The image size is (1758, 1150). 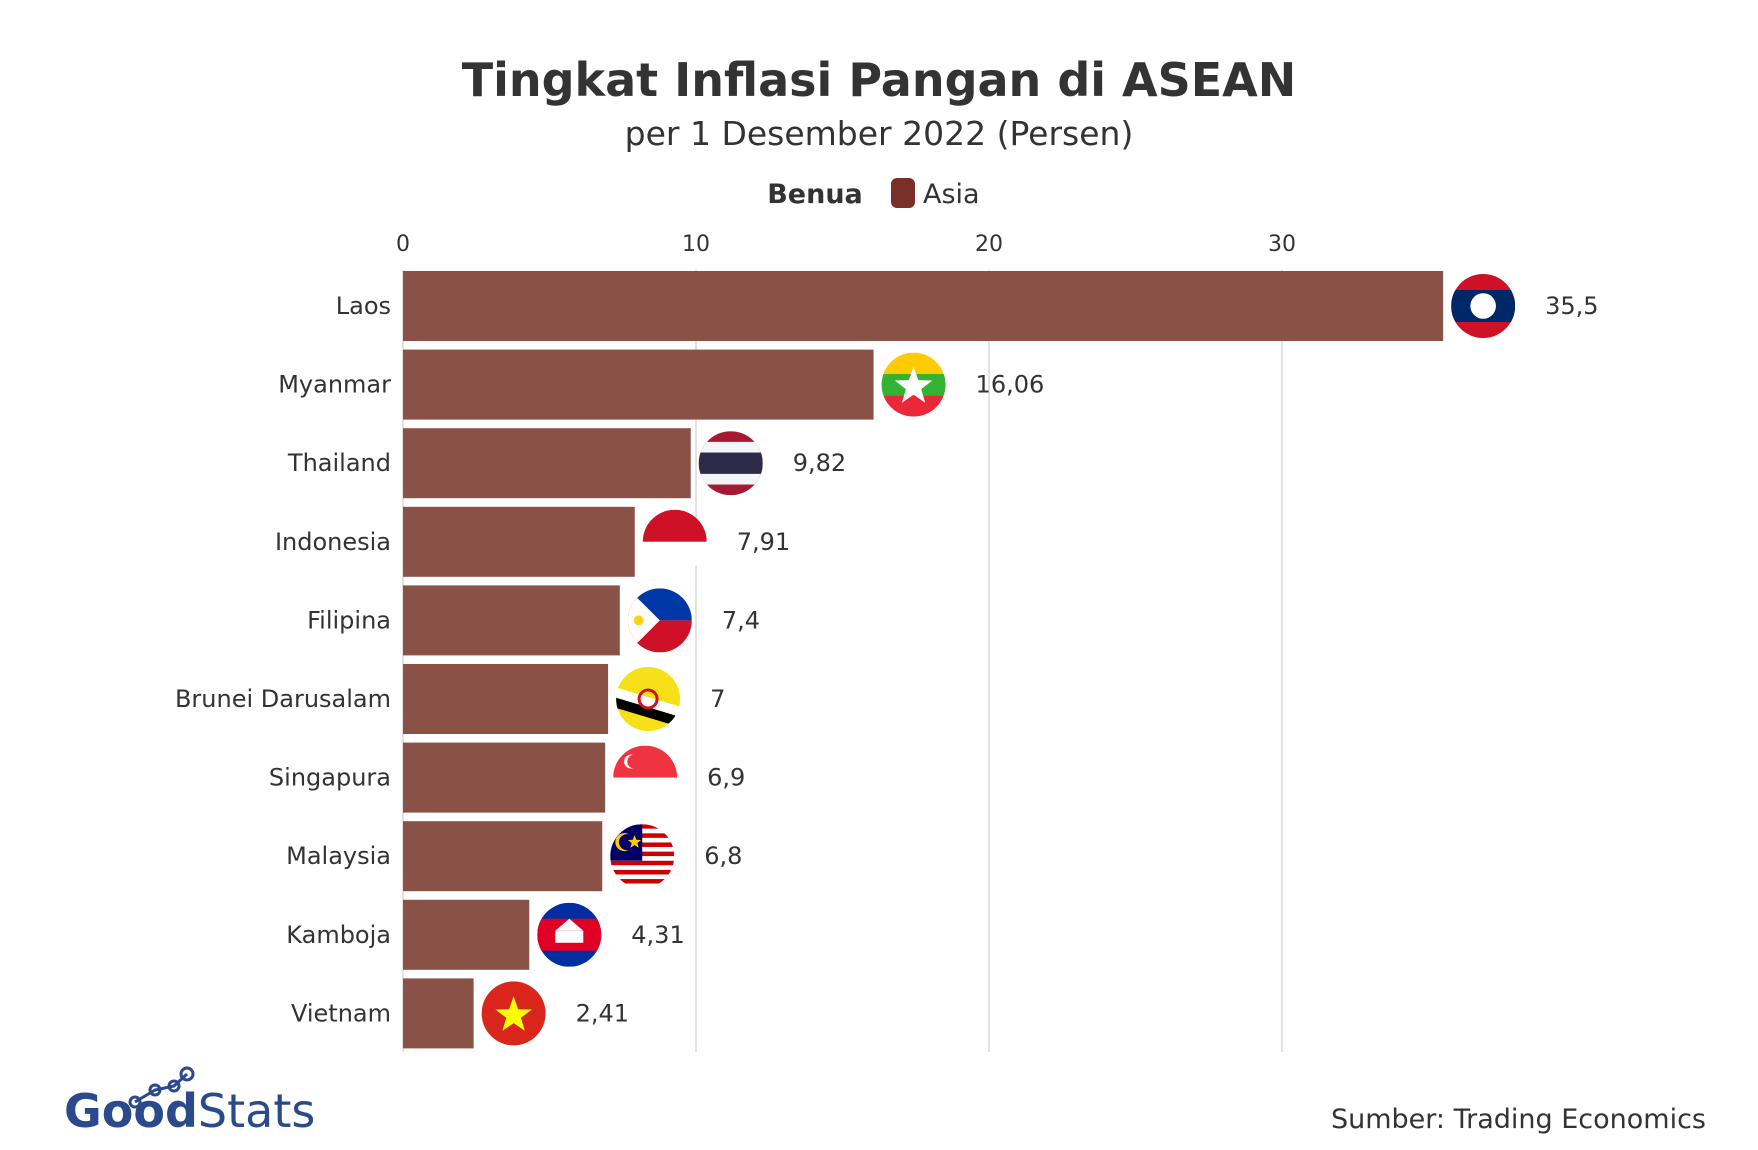 What do you see at coordinates (763, 542) in the screenshot?
I see `value-label: 7,91` at bounding box center [763, 542].